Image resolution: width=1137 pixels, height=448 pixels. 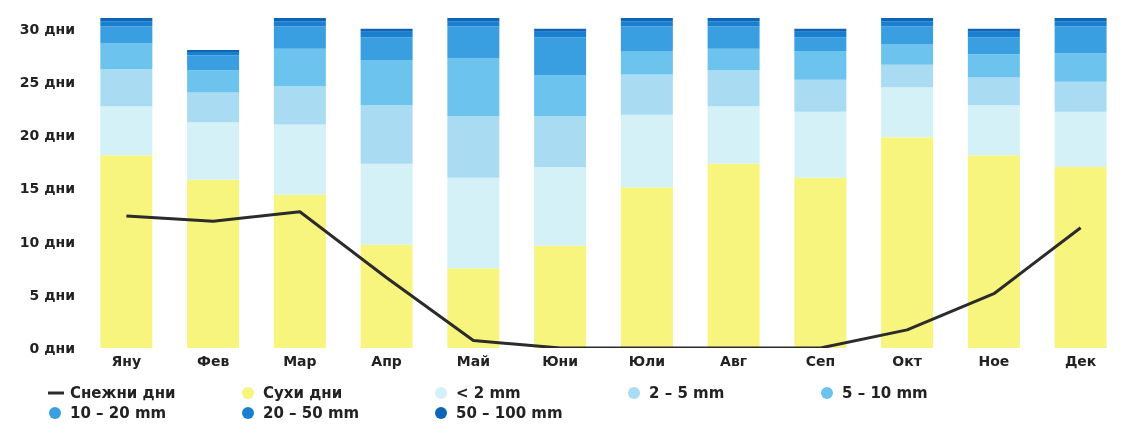 I want to click on y-tick-label: 5 дни, so click(x=52, y=294).